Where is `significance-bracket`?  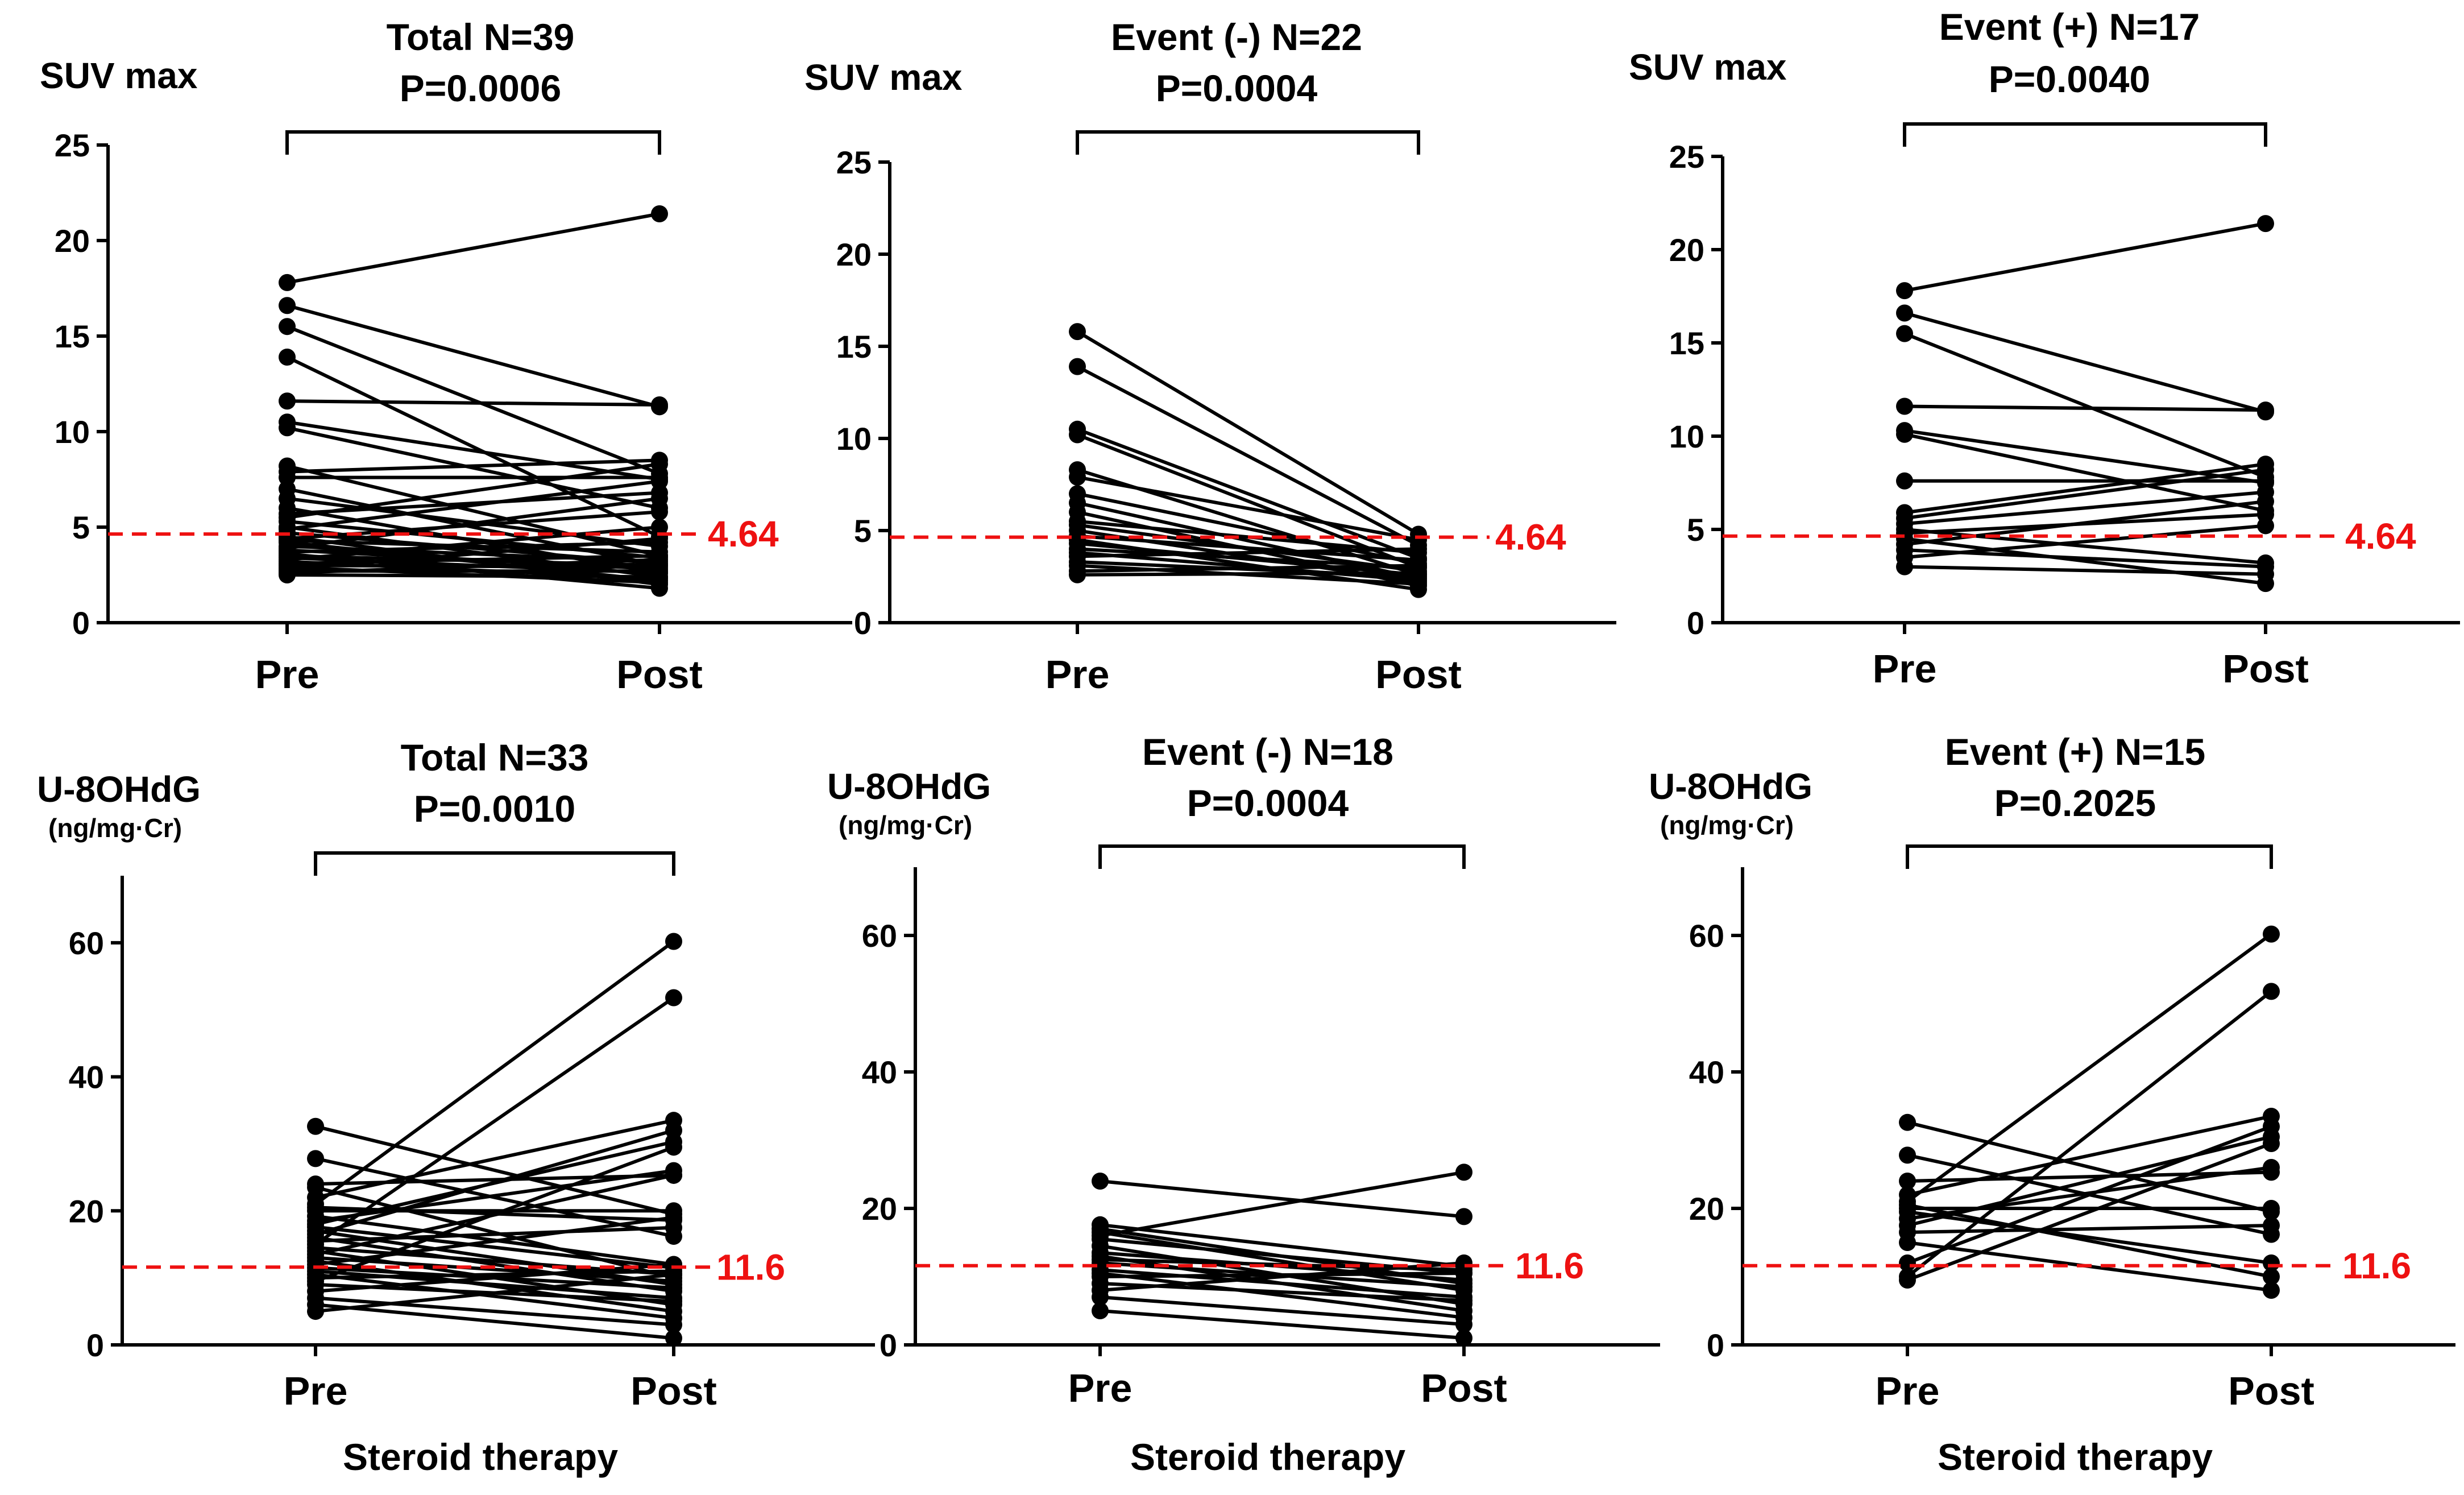 significance-bracket is located at coordinates (494, 863).